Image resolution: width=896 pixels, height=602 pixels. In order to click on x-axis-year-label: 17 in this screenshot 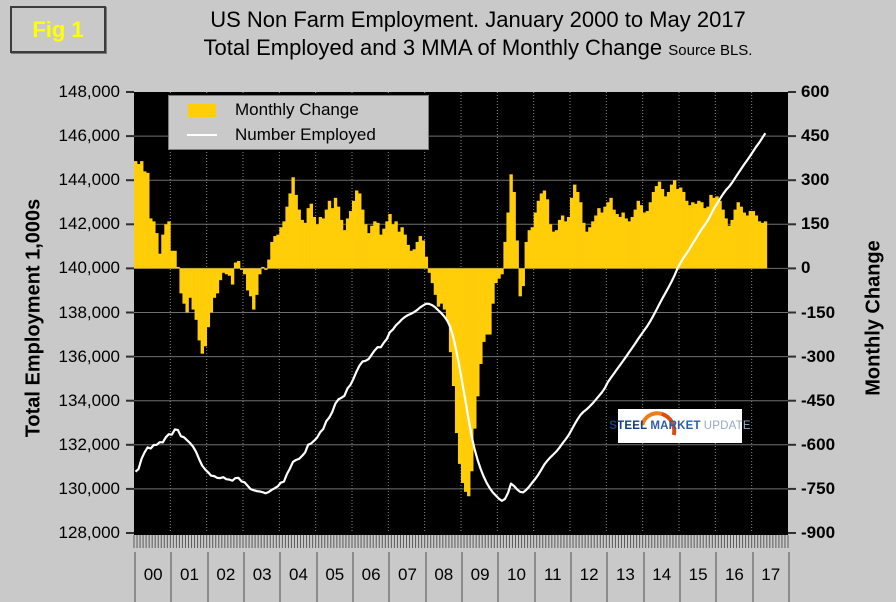, I will do `click(769, 577)`.